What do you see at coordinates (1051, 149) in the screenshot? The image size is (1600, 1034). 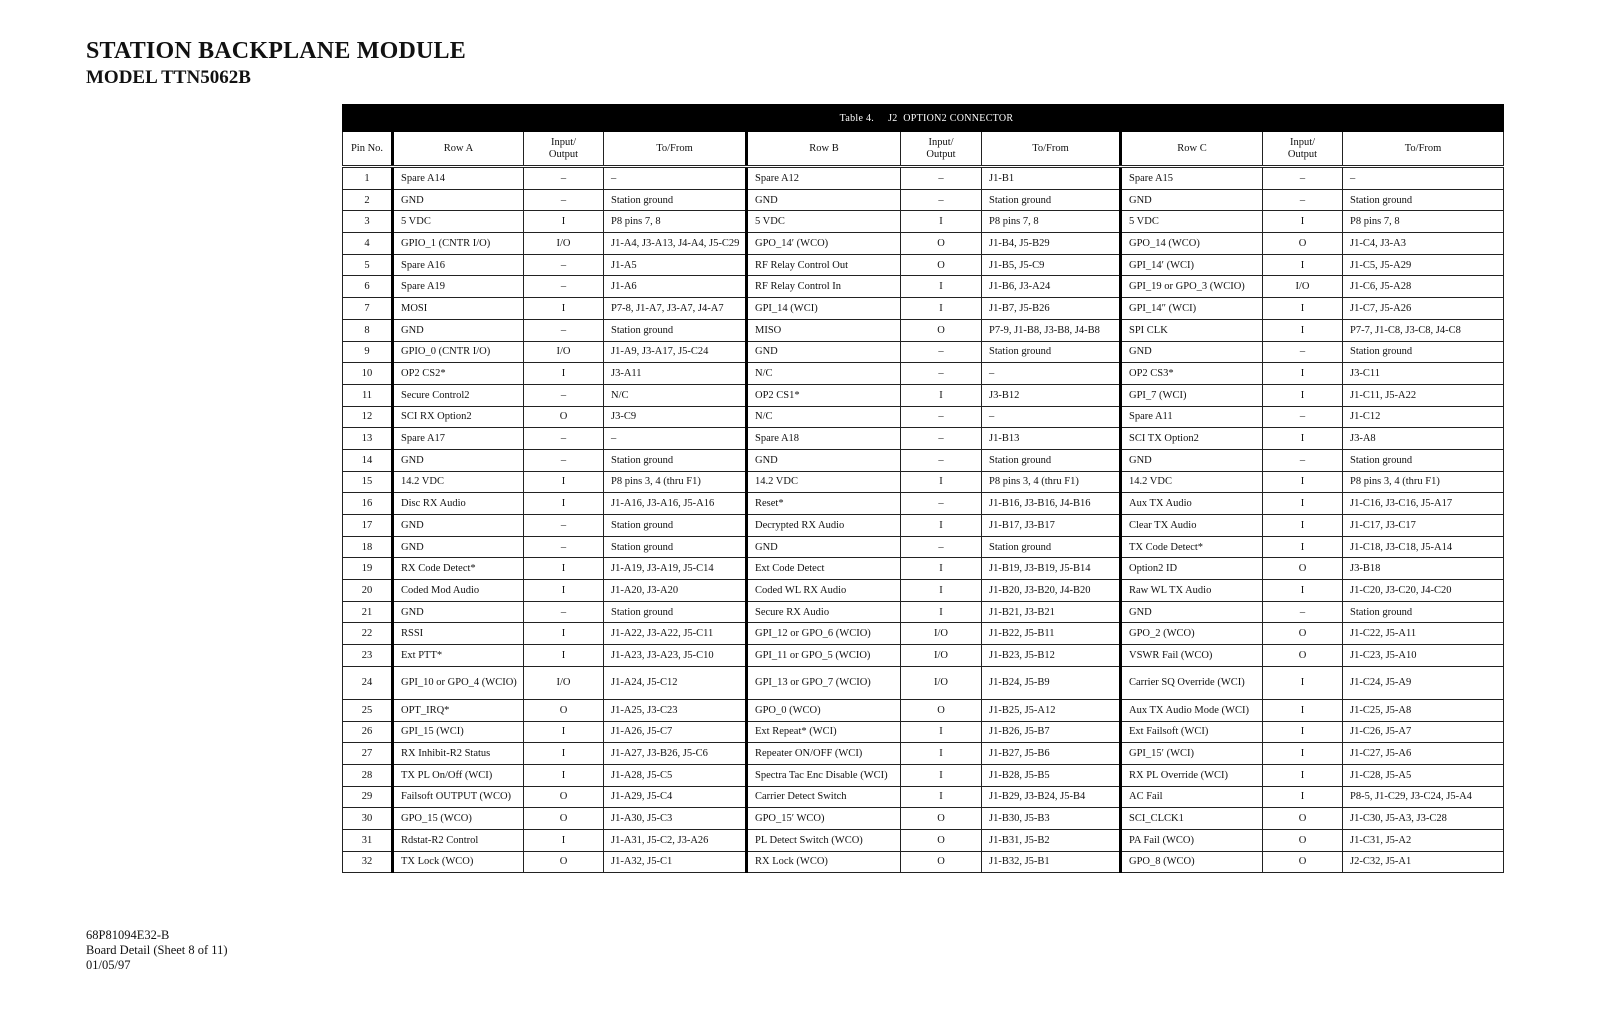 I see `column-header: To/From` at bounding box center [1051, 149].